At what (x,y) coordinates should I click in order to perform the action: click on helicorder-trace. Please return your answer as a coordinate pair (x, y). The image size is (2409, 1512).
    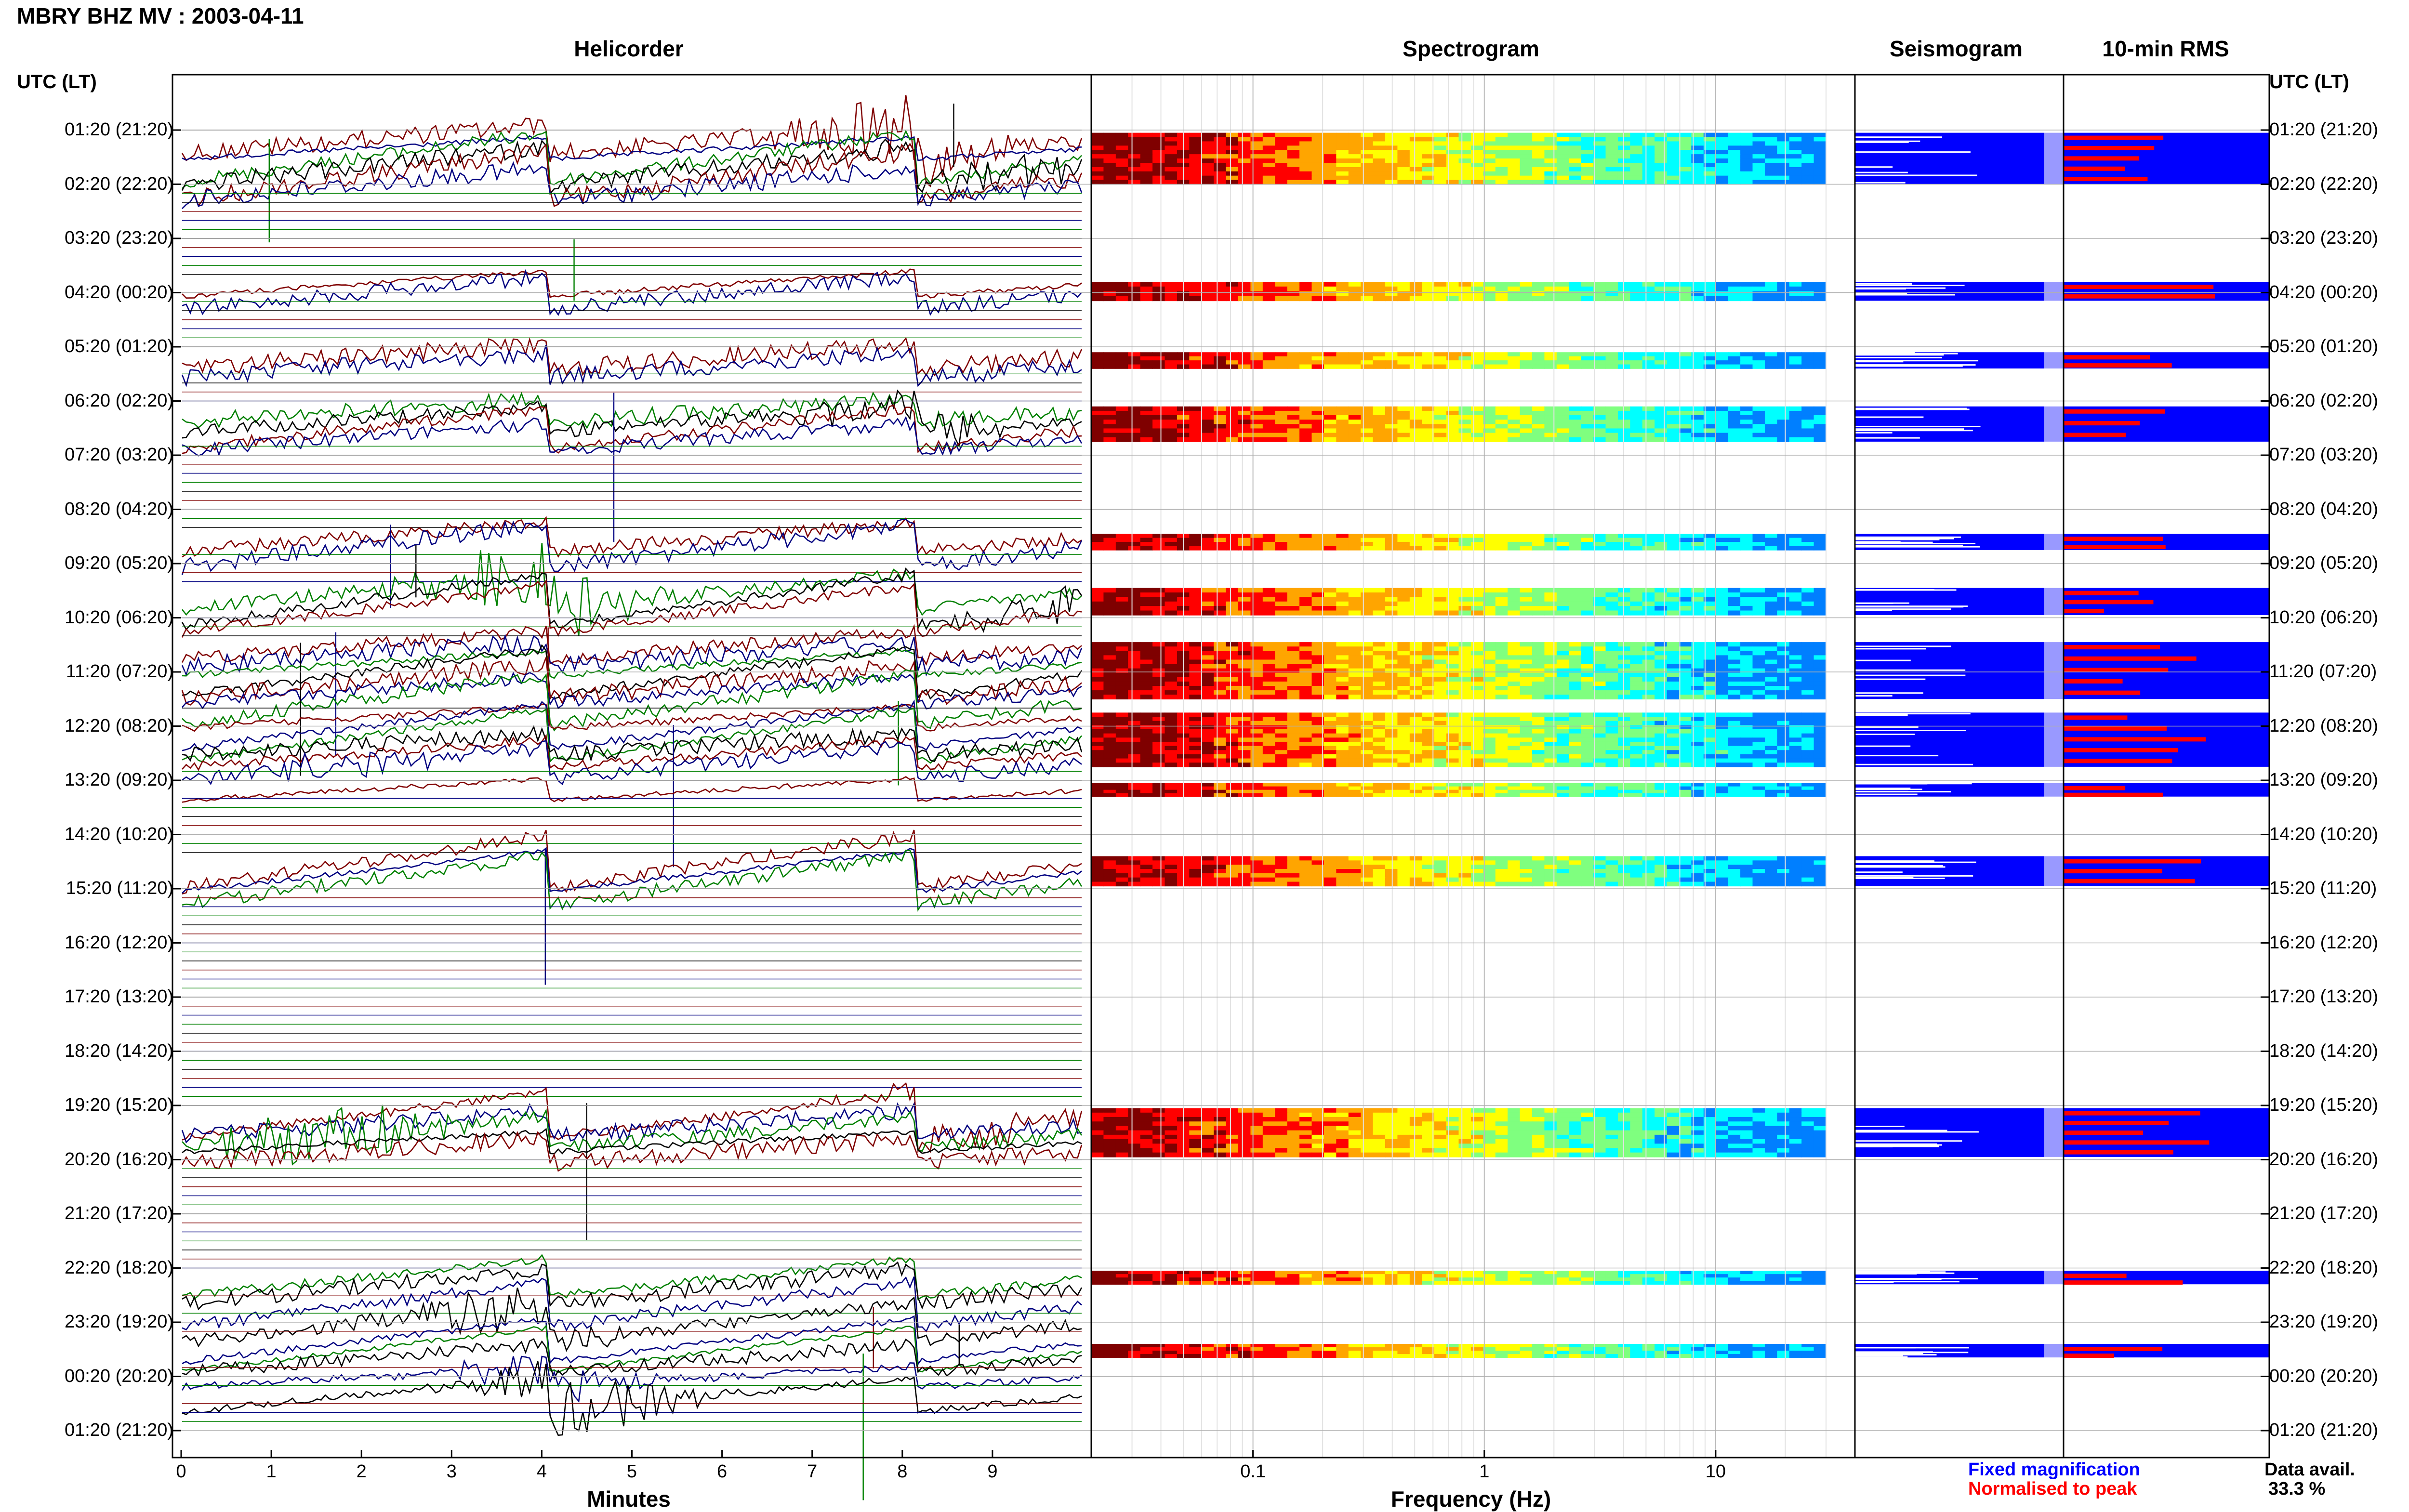
    Looking at the image, I should click on (632, 357).